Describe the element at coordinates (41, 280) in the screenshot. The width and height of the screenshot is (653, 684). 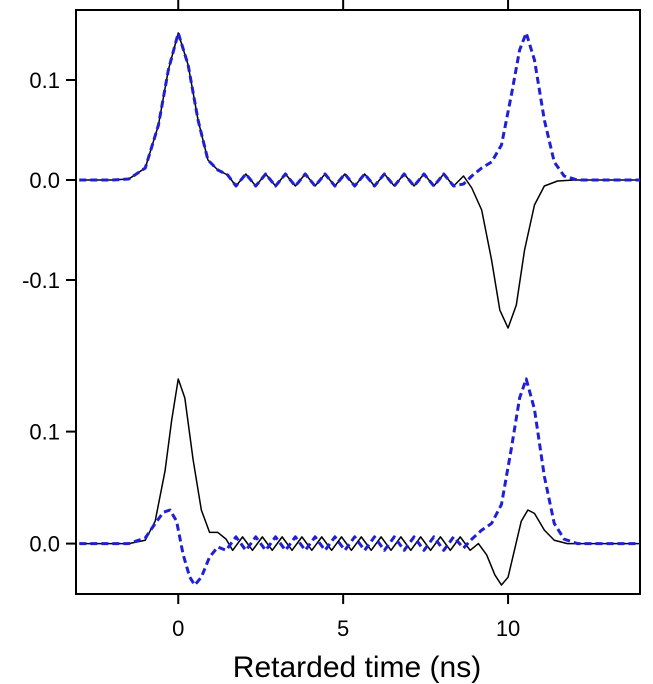
I see `y-tick-label: -0.1` at that location.